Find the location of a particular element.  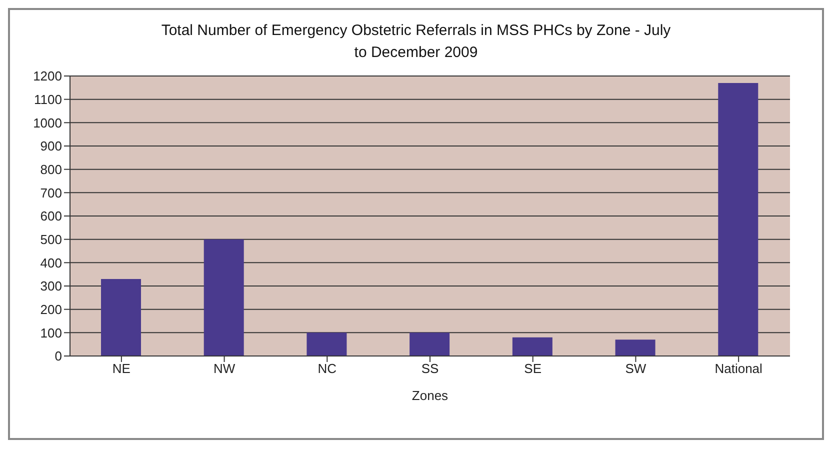

y-tick-label: 1100 is located at coordinates (48, 99).